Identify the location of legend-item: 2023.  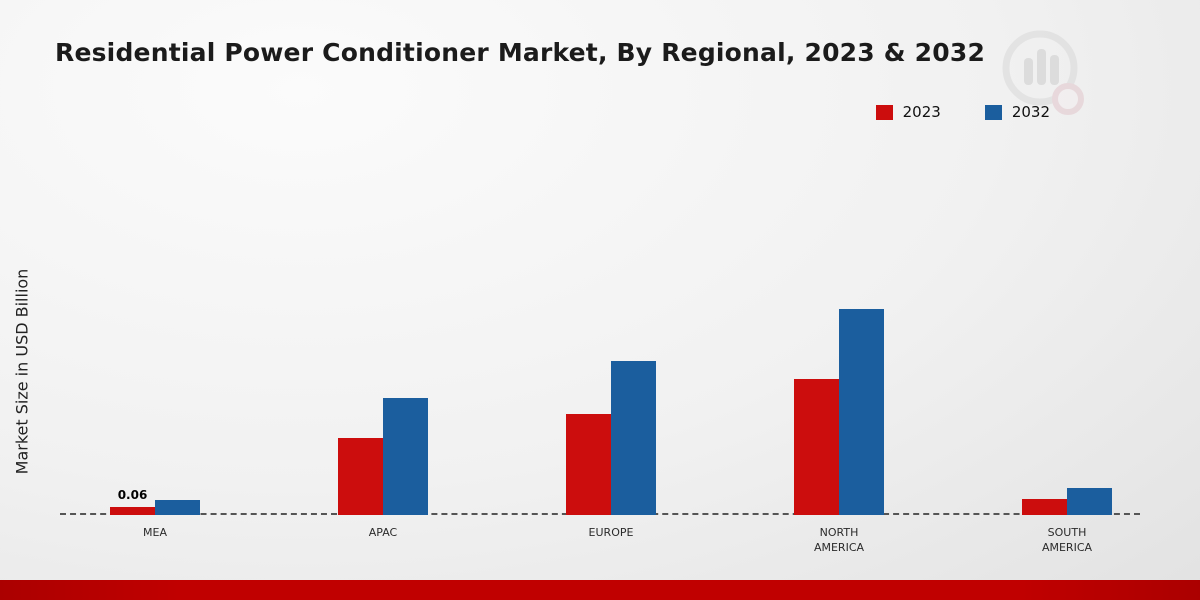
(908, 112).